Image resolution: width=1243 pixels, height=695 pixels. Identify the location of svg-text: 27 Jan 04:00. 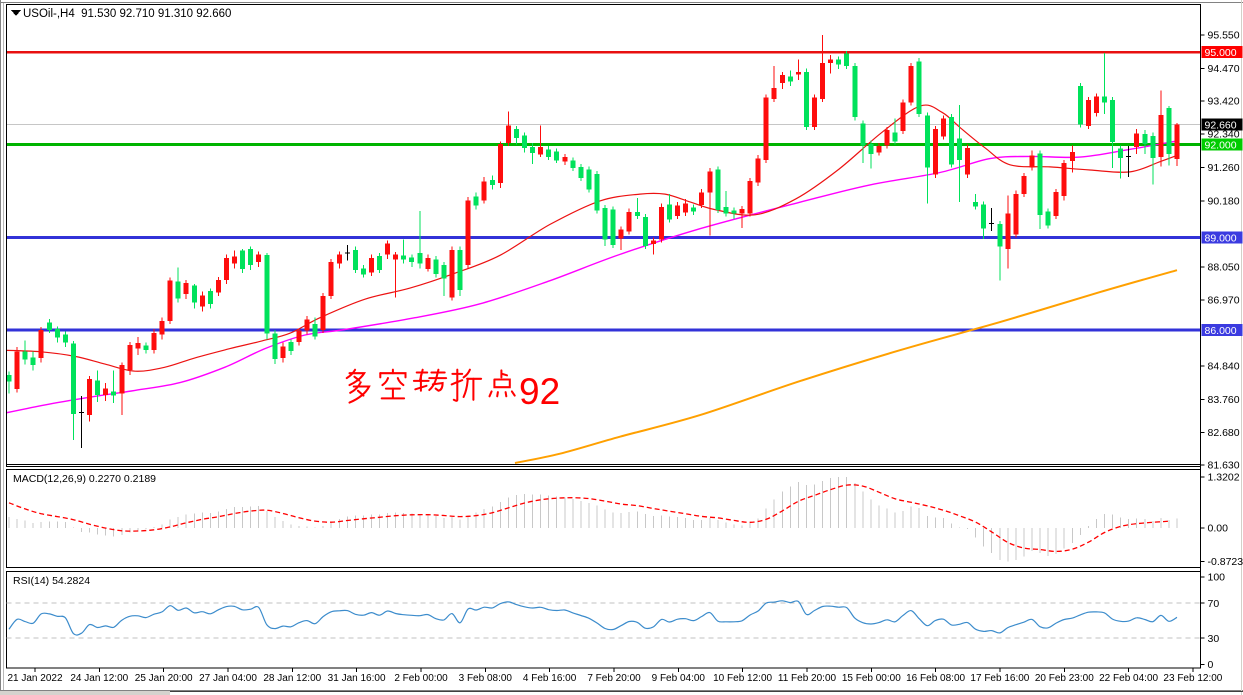
(228, 678).